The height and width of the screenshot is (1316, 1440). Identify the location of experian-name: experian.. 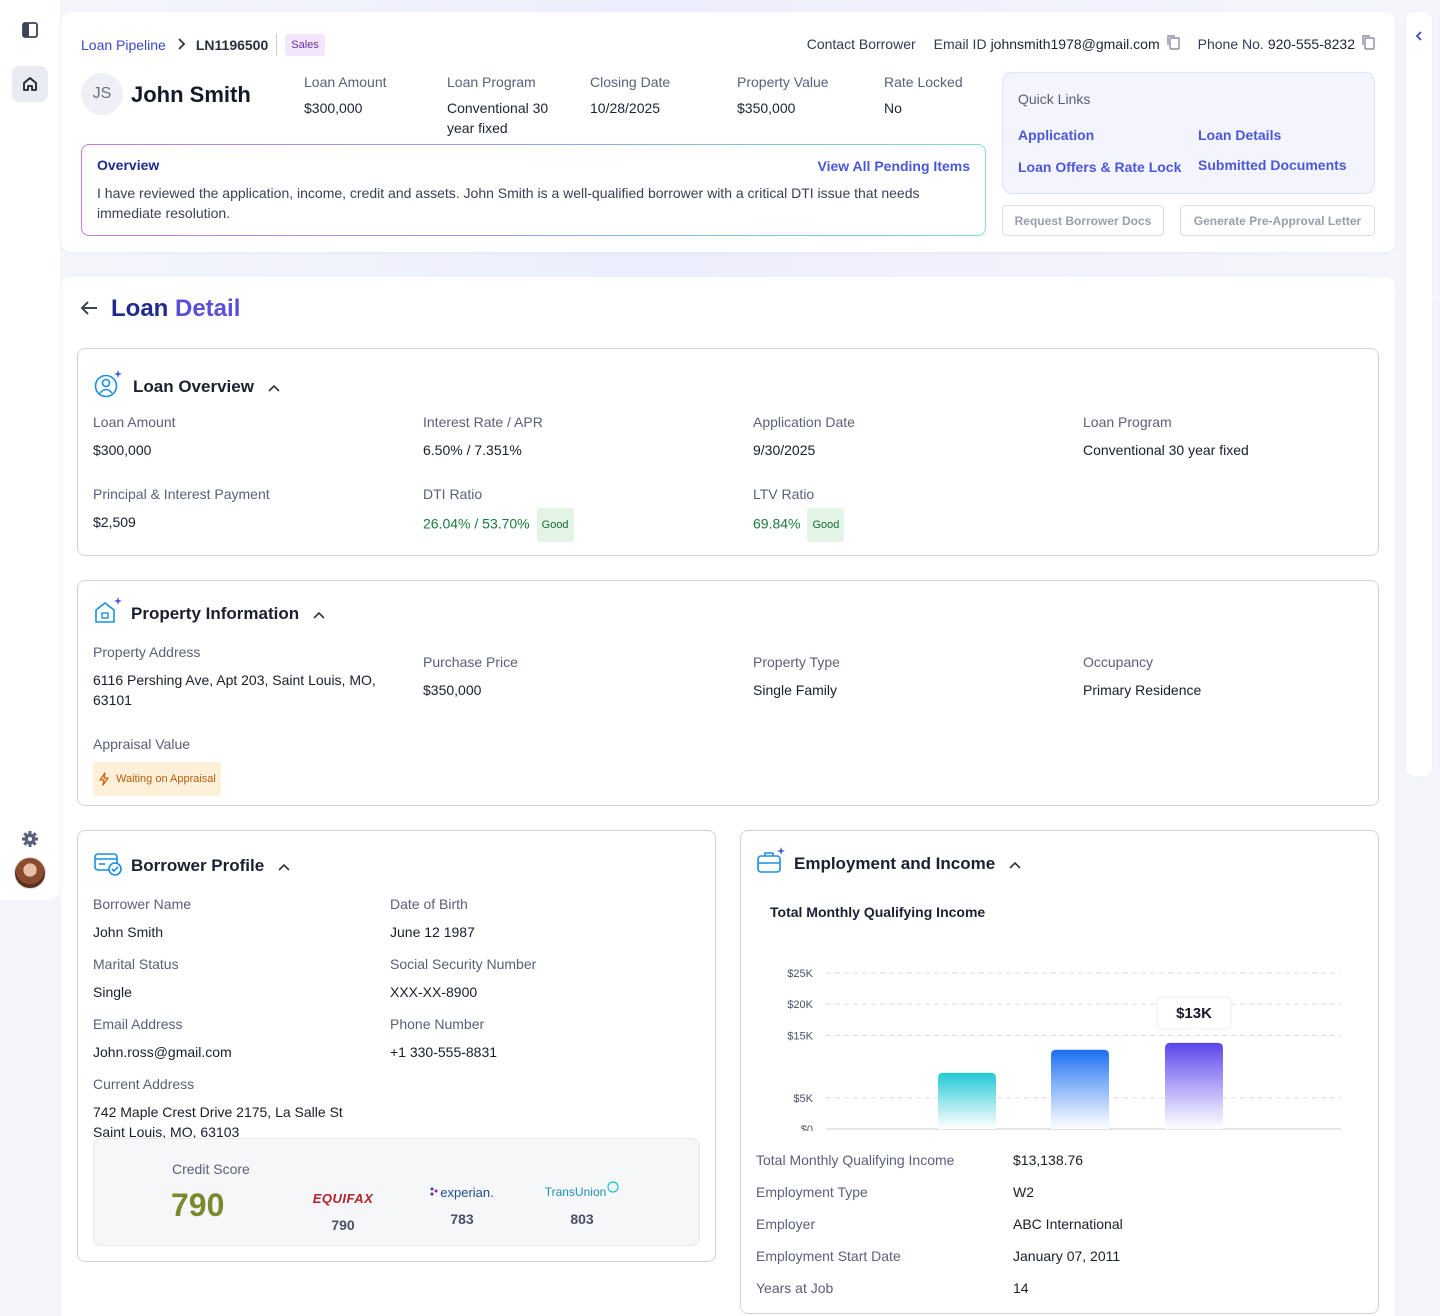
(467, 1192).